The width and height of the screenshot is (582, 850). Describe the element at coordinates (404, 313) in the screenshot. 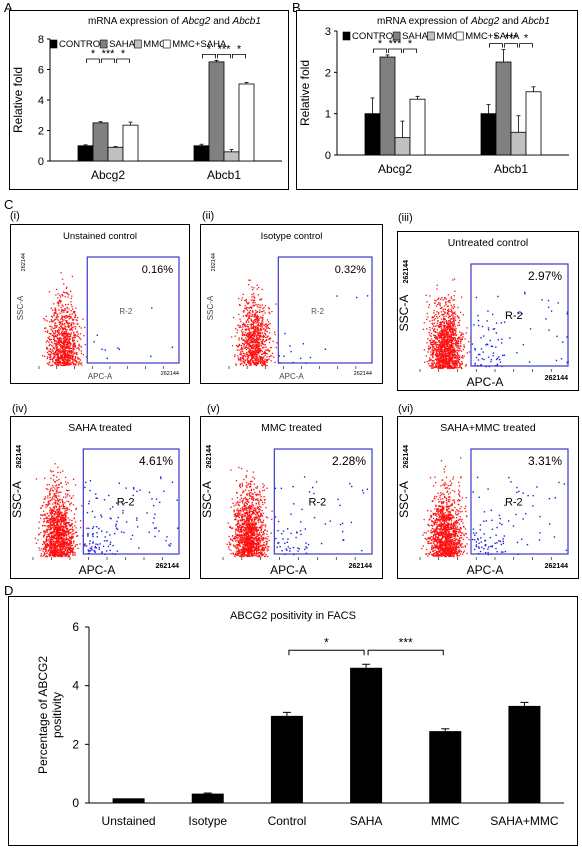

I see `facs-y-label: SSC-A` at that location.